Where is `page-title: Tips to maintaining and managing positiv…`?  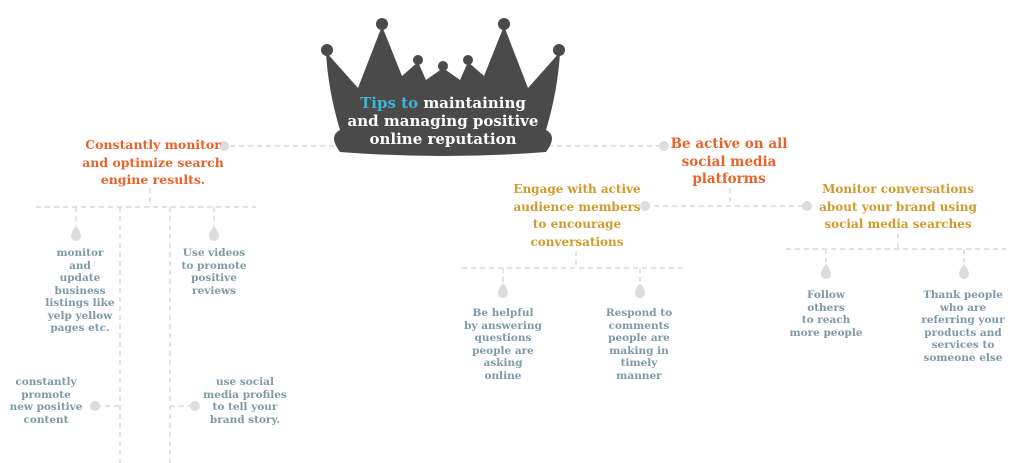 page-title: Tips to maintaining and managing positiv… is located at coordinates (443, 121).